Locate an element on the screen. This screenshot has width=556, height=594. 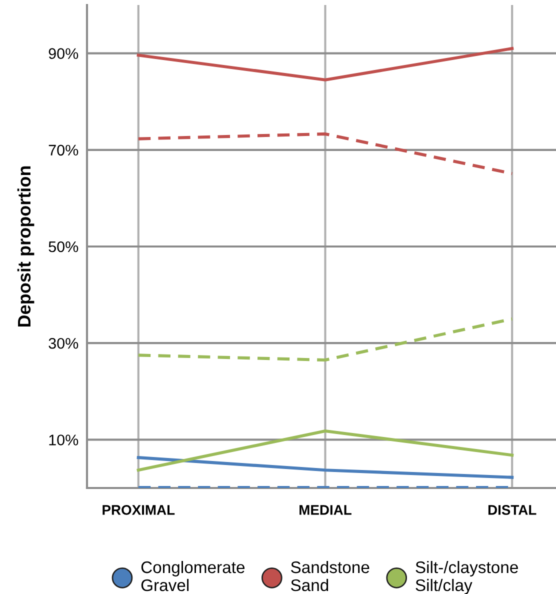
x-tick-label: DISTAL is located at coordinates (512, 510).